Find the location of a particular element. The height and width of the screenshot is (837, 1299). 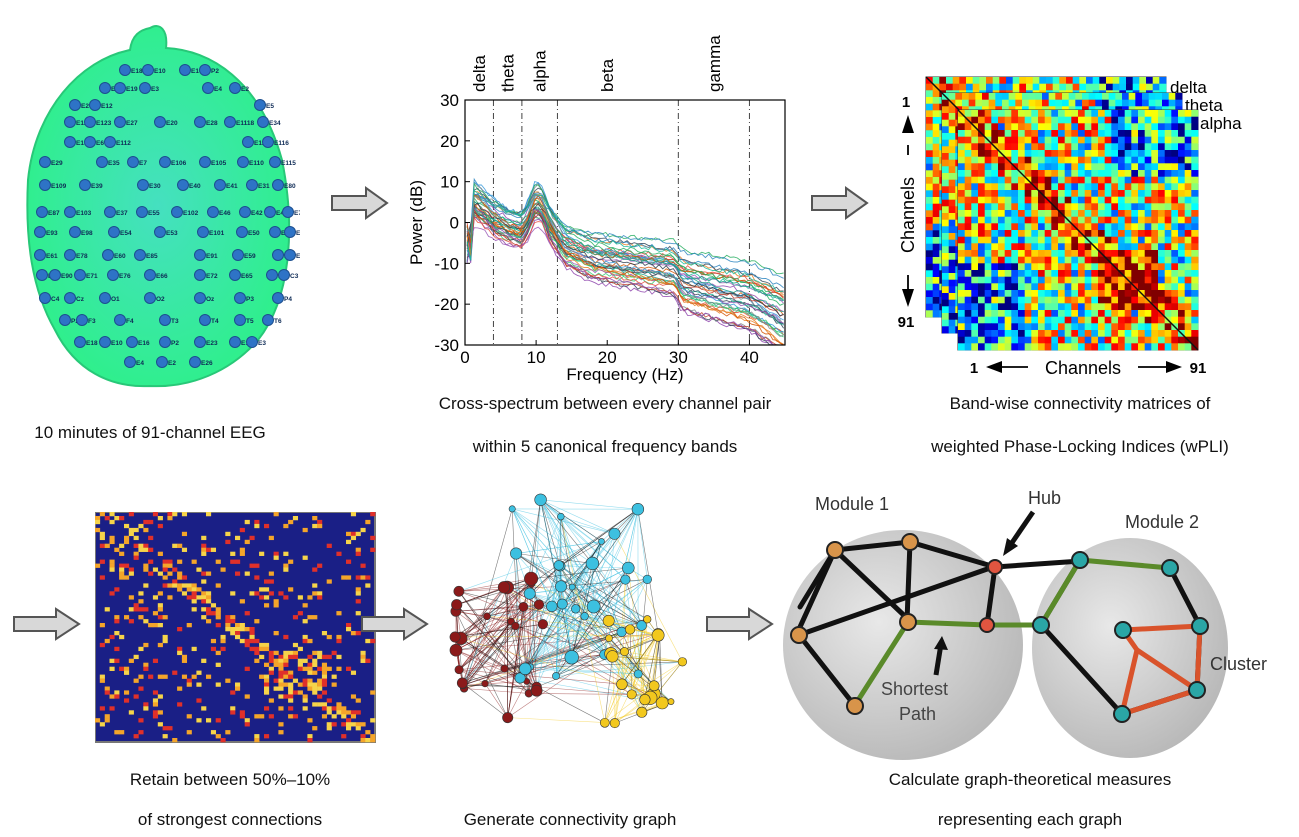

band-label: gamma is located at coordinates (714, 63).